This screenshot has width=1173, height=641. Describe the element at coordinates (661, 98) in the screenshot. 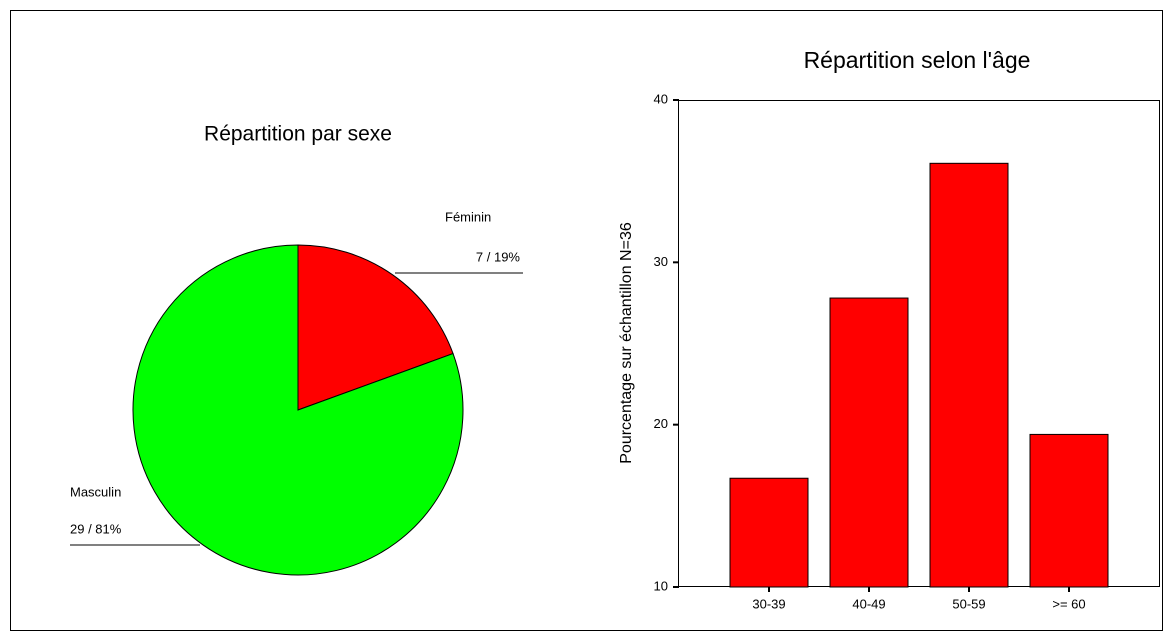

I see `y-tick-label: 40` at that location.